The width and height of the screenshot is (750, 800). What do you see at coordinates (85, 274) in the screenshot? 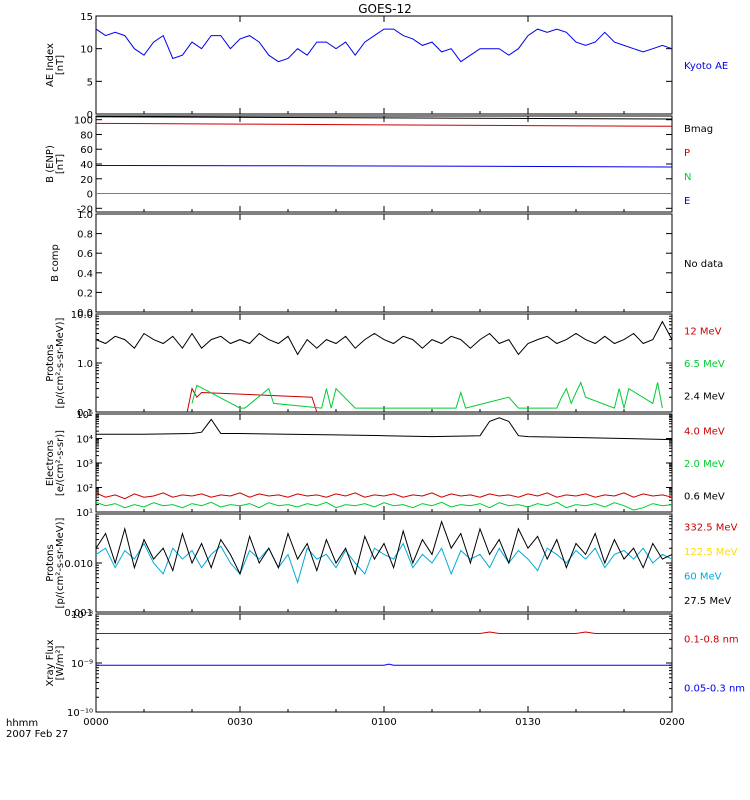
I see `y-tick-label: 0.4` at bounding box center [85, 274].